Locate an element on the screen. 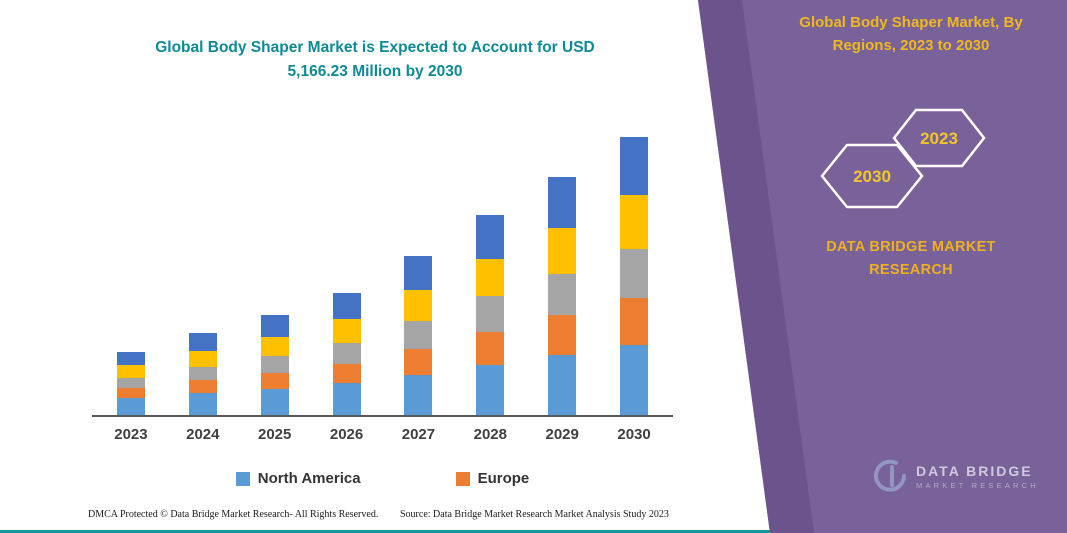 This screenshot has height=533, width=1067. legend-swatch-north-america is located at coordinates (242, 478).